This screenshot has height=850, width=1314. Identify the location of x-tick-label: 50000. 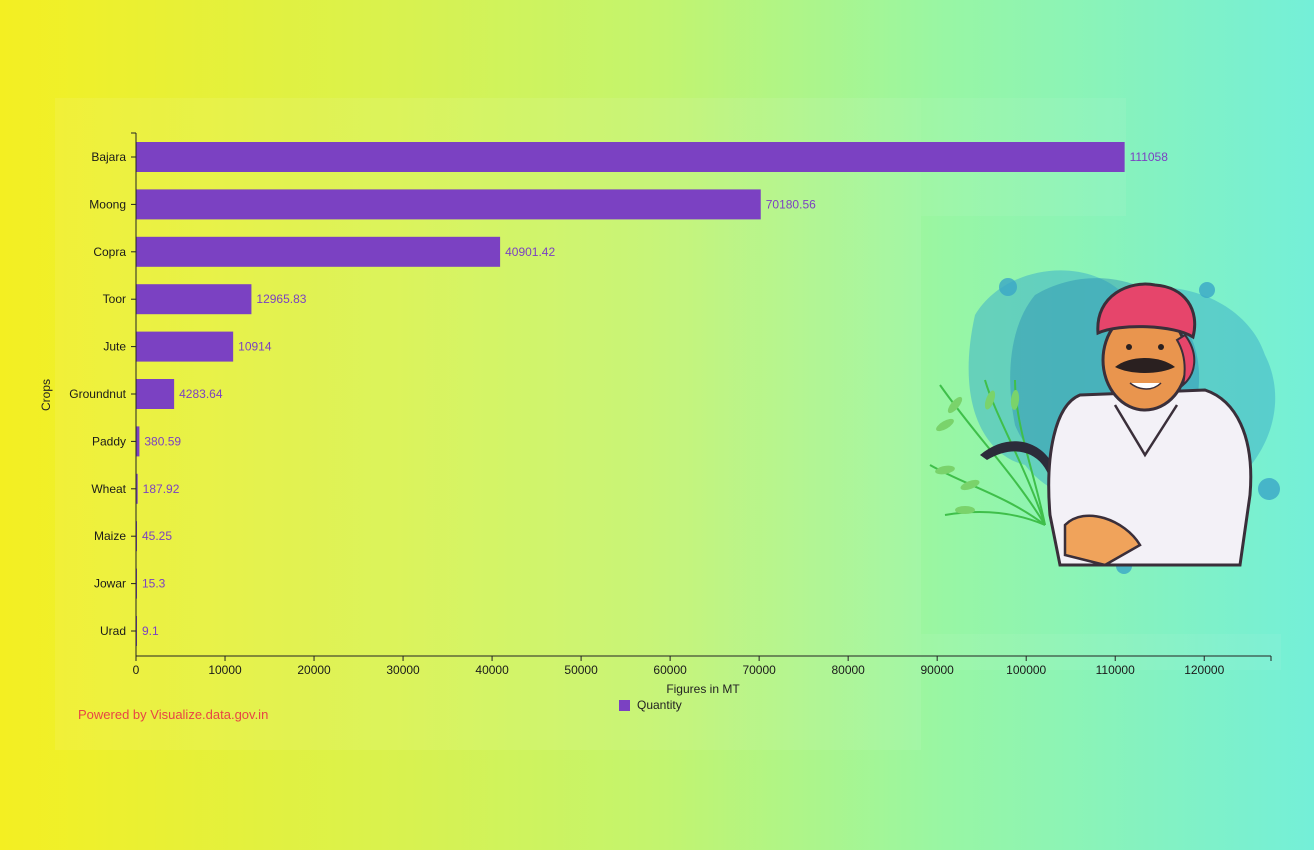
(581, 670).